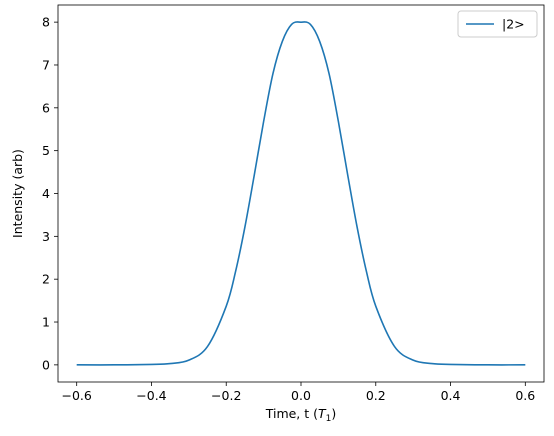 Image resolution: width=554 pixels, height=436 pixels. I want to click on y-tick-label: 7, so click(46, 64).